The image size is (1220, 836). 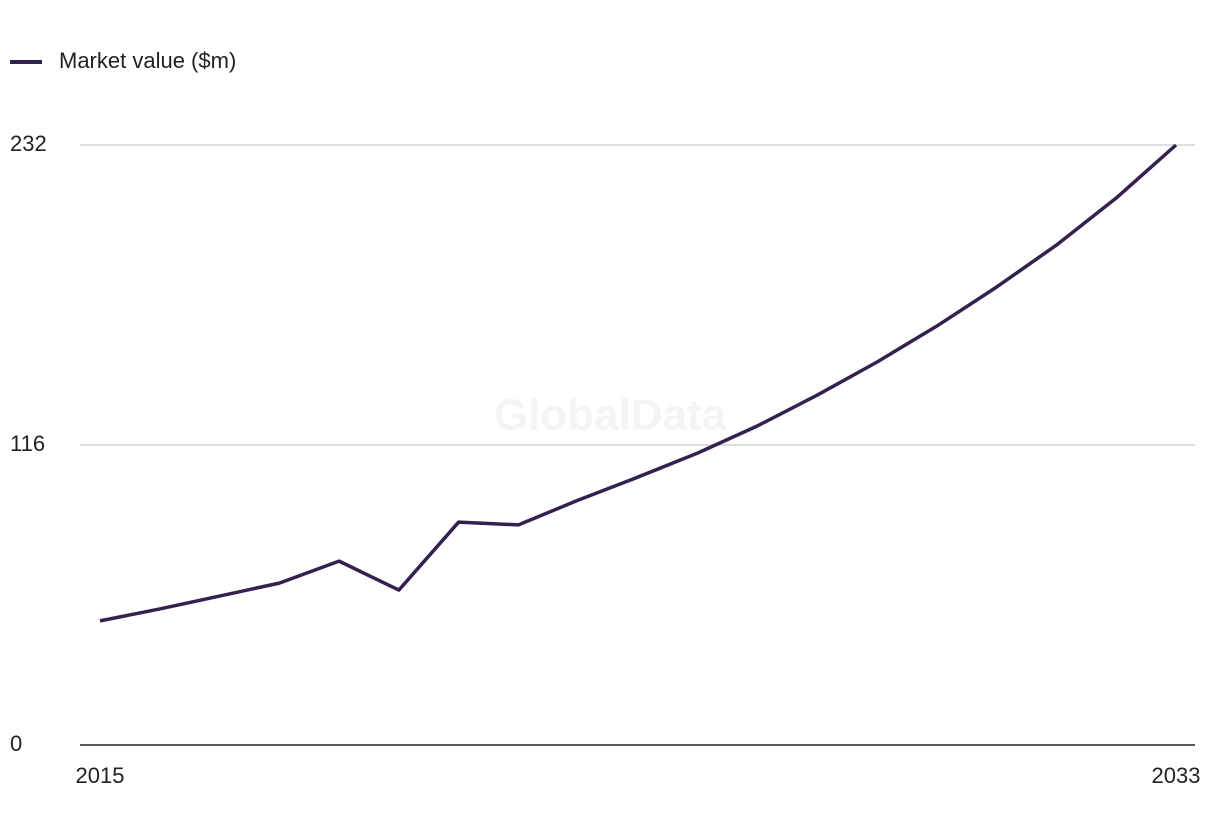 I want to click on y-tick-label: 232, so click(x=28, y=143).